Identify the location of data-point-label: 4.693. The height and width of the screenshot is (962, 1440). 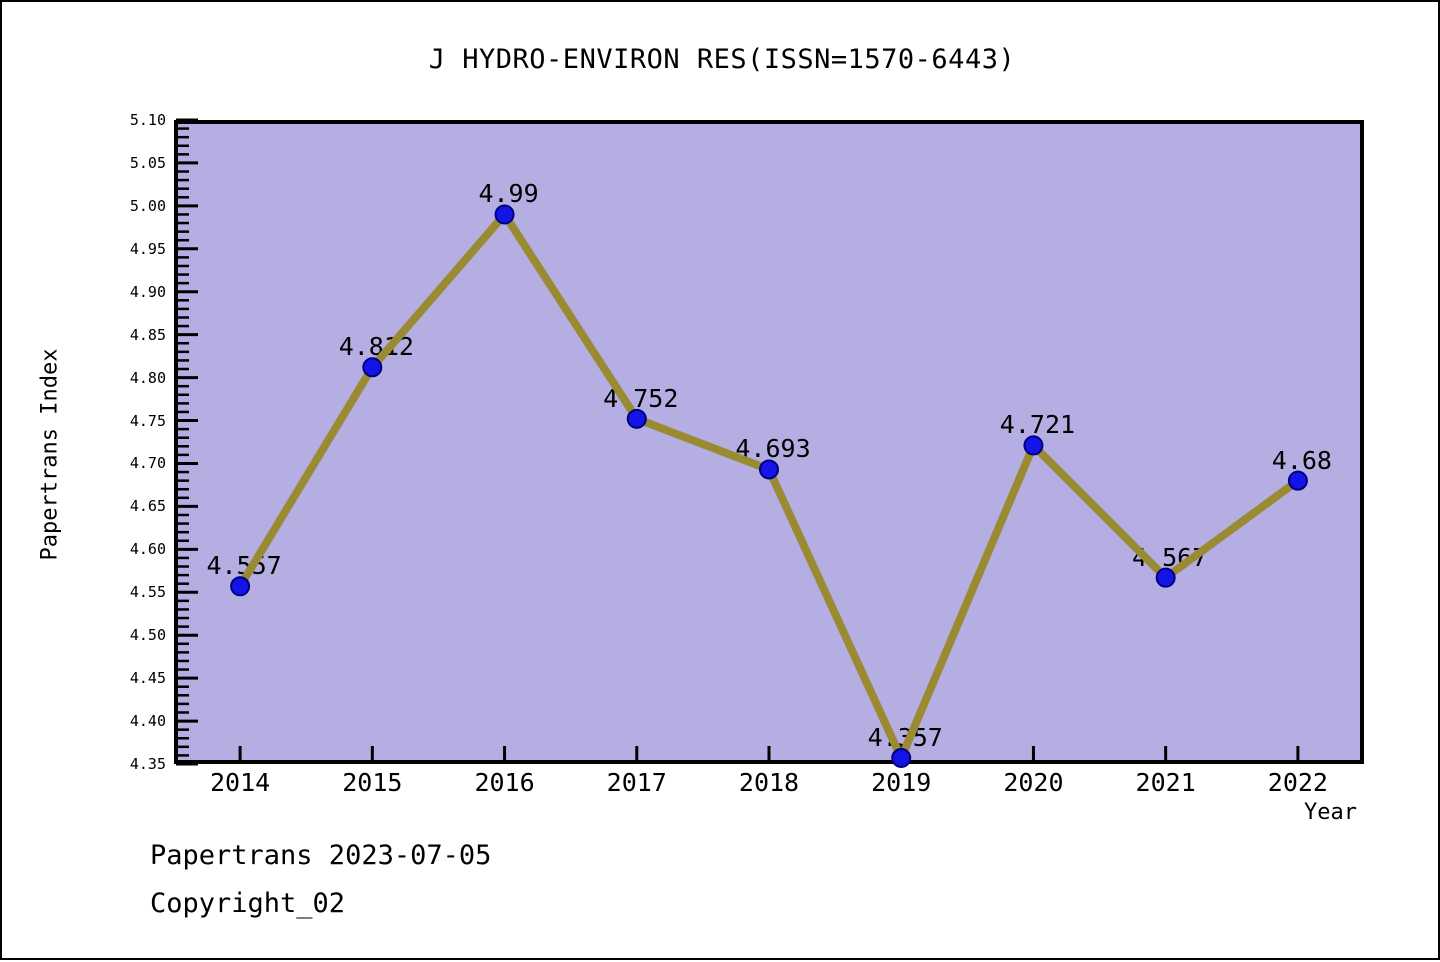
(773, 449).